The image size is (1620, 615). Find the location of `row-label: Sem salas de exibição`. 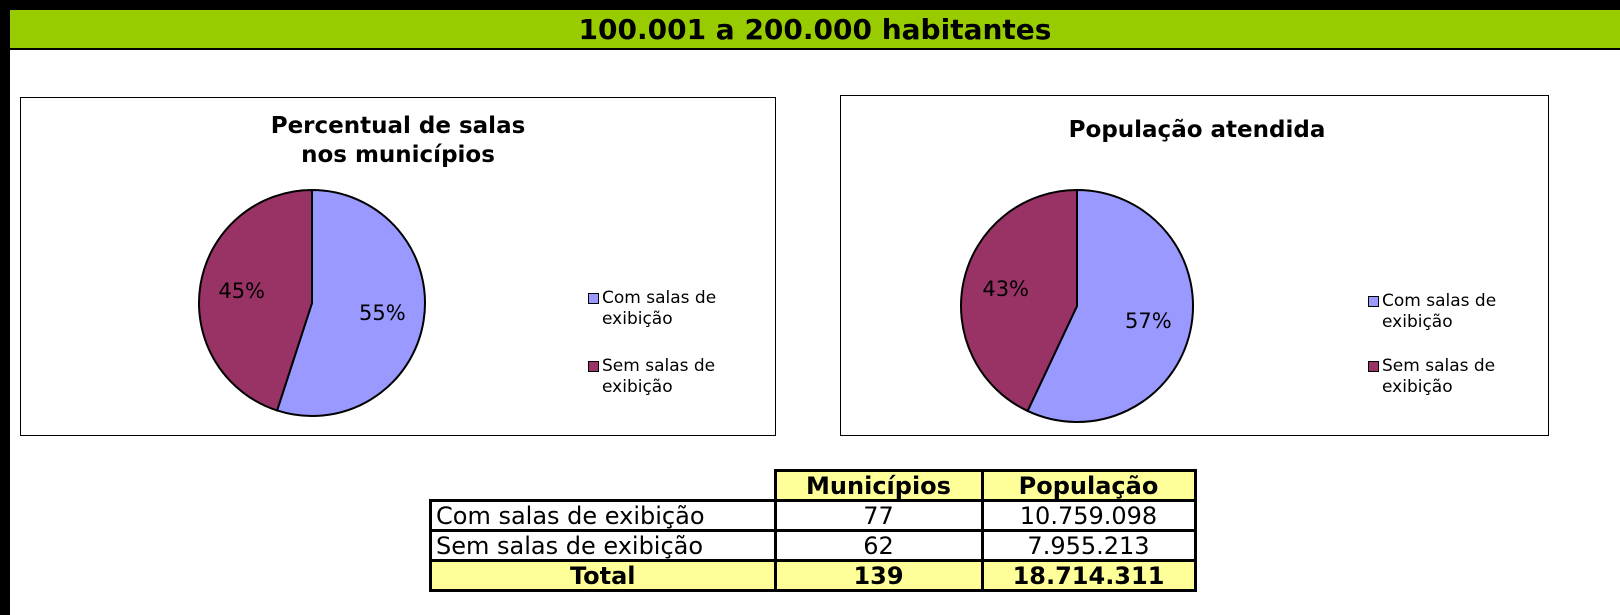

row-label: Sem salas de exibição is located at coordinates (603, 545).